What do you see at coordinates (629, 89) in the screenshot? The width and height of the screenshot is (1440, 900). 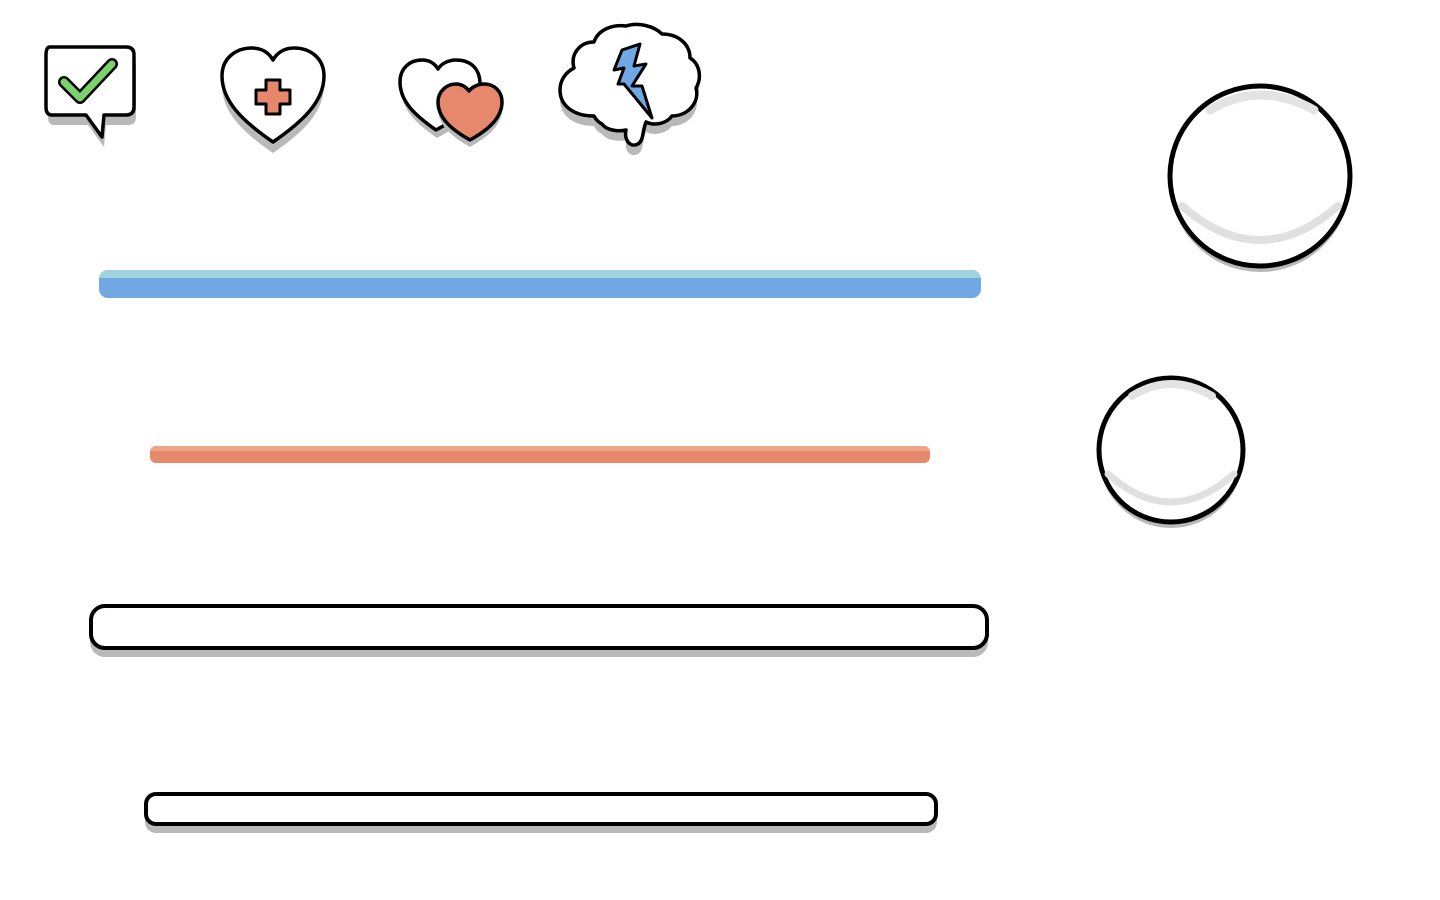 I see `brain-lightning-icon` at bounding box center [629, 89].